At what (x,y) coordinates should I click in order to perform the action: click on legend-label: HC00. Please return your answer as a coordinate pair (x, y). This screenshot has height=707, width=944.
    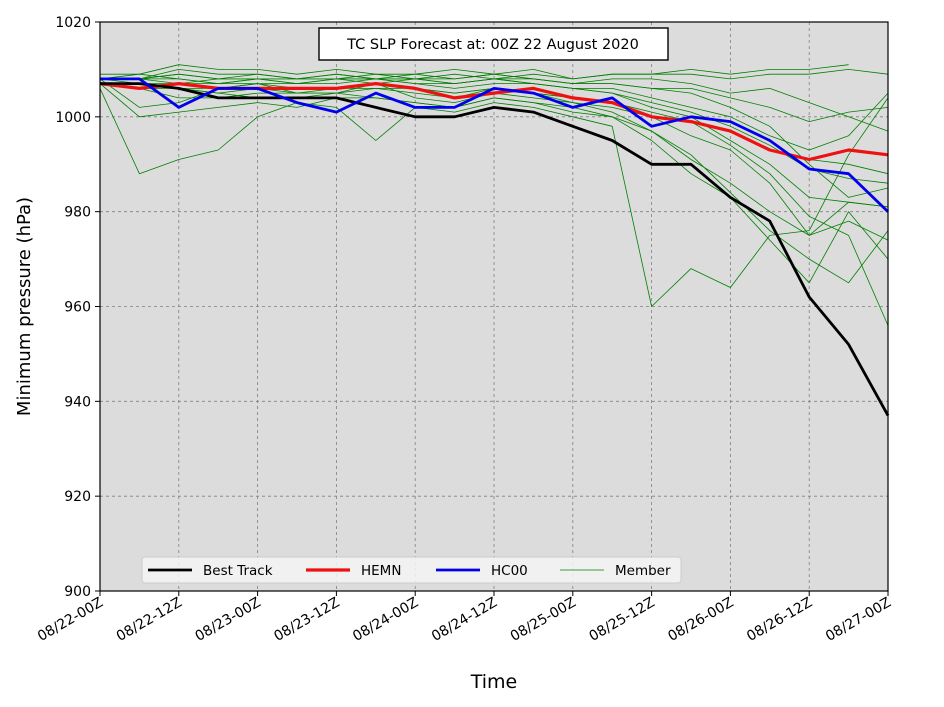
    Looking at the image, I should click on (509, 571).